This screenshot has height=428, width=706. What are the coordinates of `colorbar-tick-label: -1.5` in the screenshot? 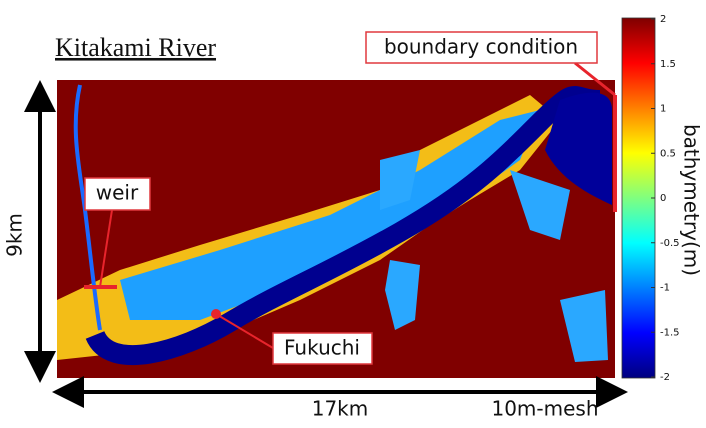 It's located at (670, 332).